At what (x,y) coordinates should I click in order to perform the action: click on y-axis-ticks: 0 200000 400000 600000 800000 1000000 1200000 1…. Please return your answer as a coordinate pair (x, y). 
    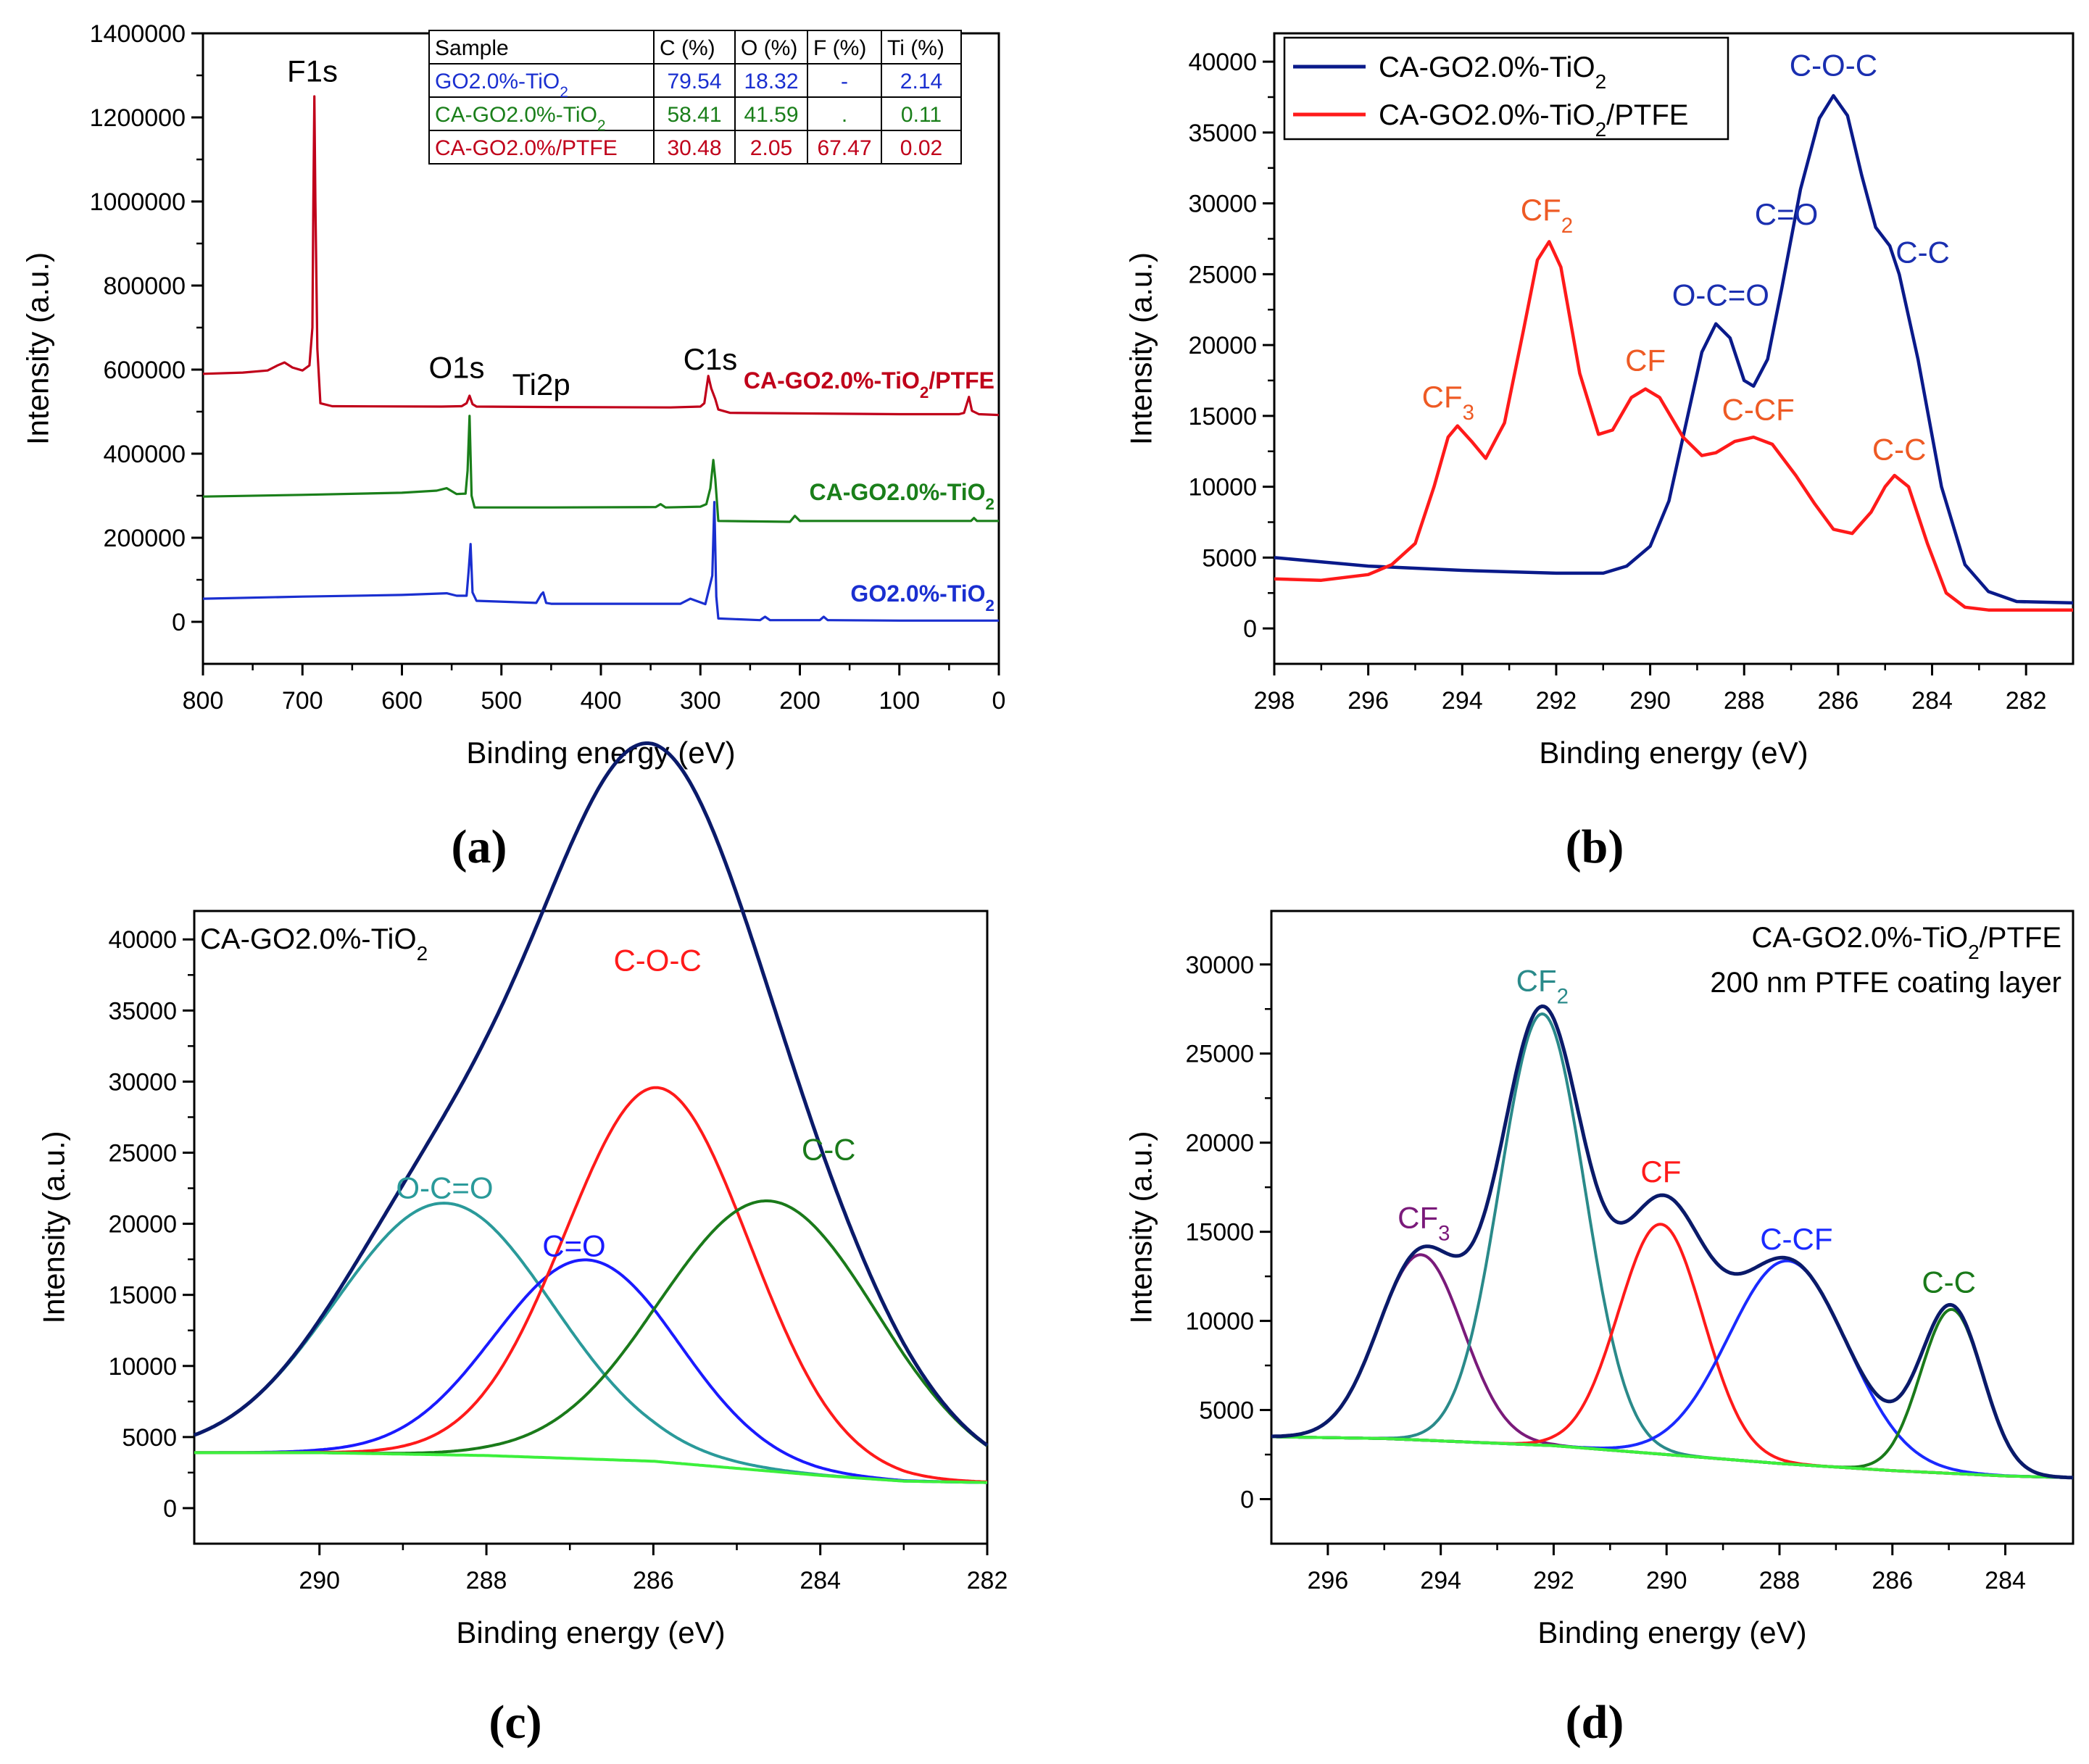
    Looking at the image, I should click on (146, 328).